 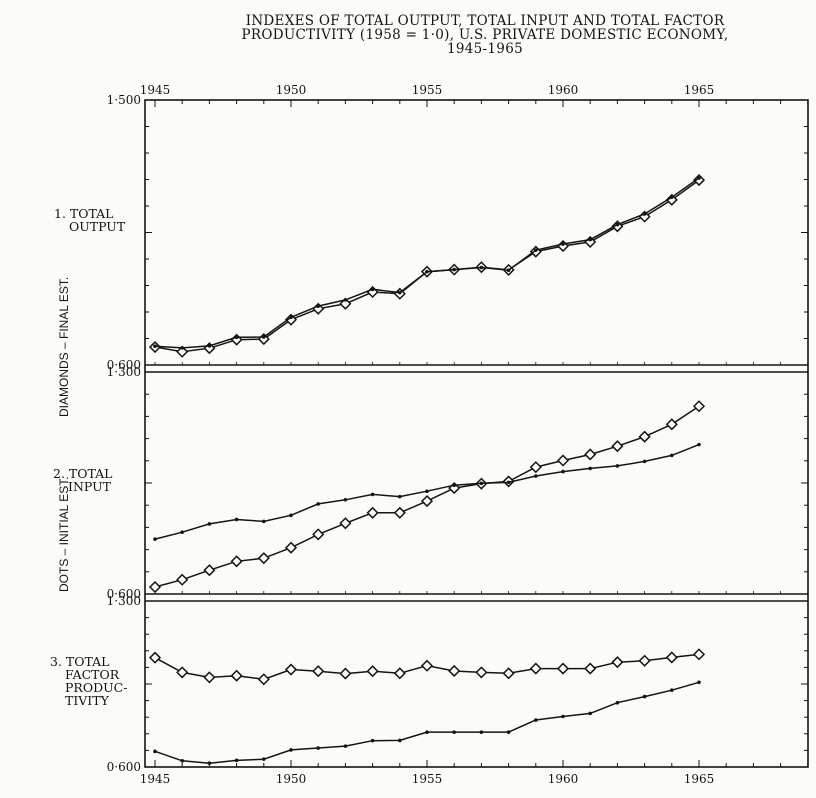 I want to click on panel-3-label-line: TIVITY, so click(x=87, y=700).